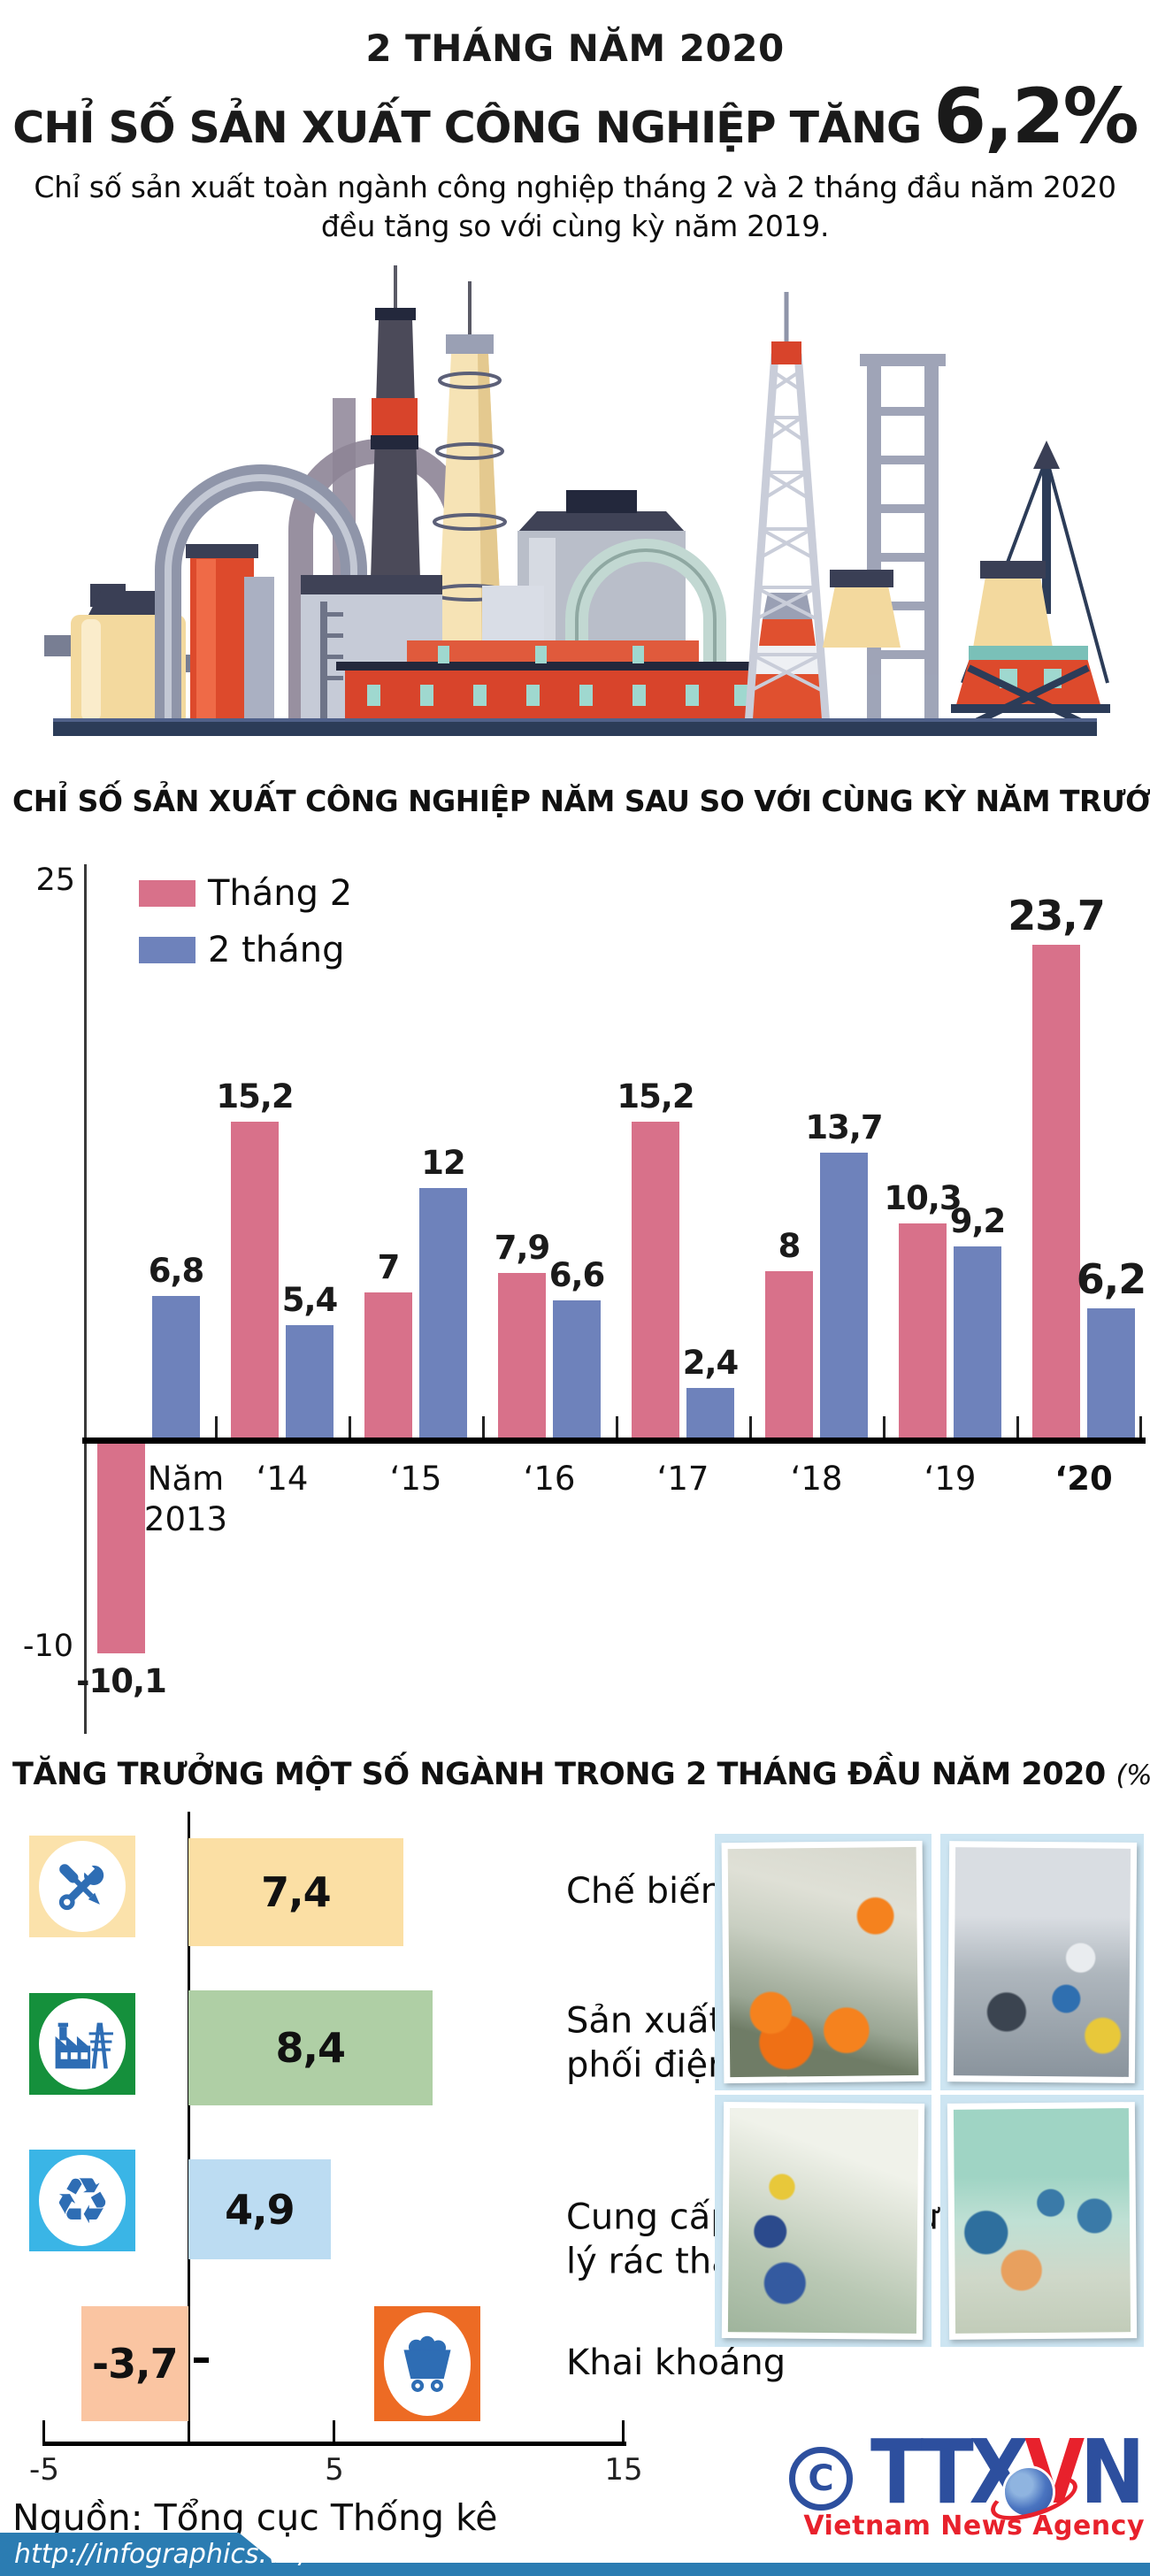 Image resolution: width=1150 pixels, height=2576 pixels. I want to click on chart2-bar-2: 4,9, so click(259, 2209).